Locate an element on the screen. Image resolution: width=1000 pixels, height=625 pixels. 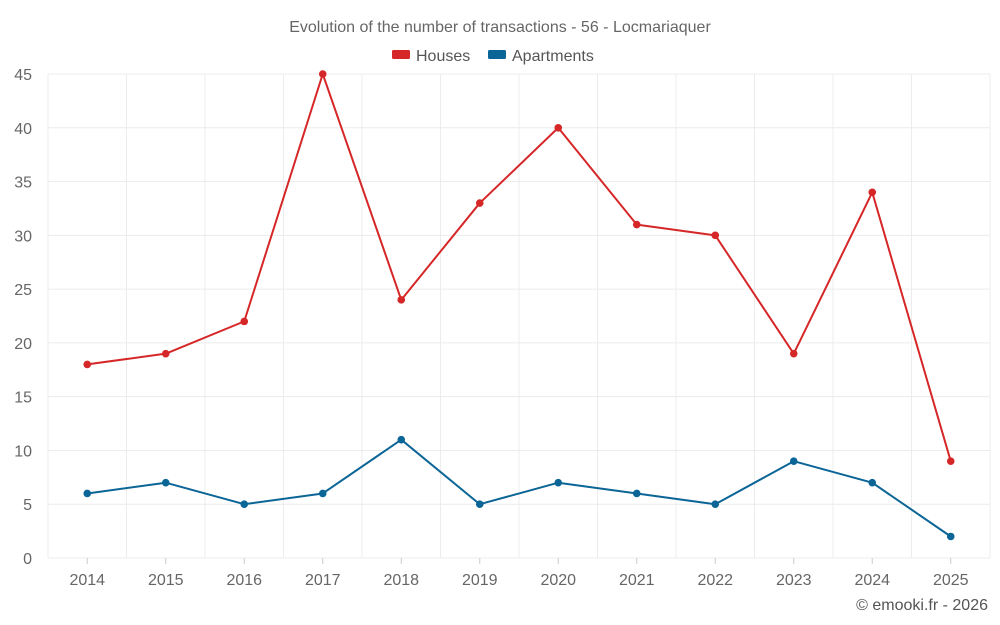
x-tick-label: 2014 is located at coordinates (87, 580).